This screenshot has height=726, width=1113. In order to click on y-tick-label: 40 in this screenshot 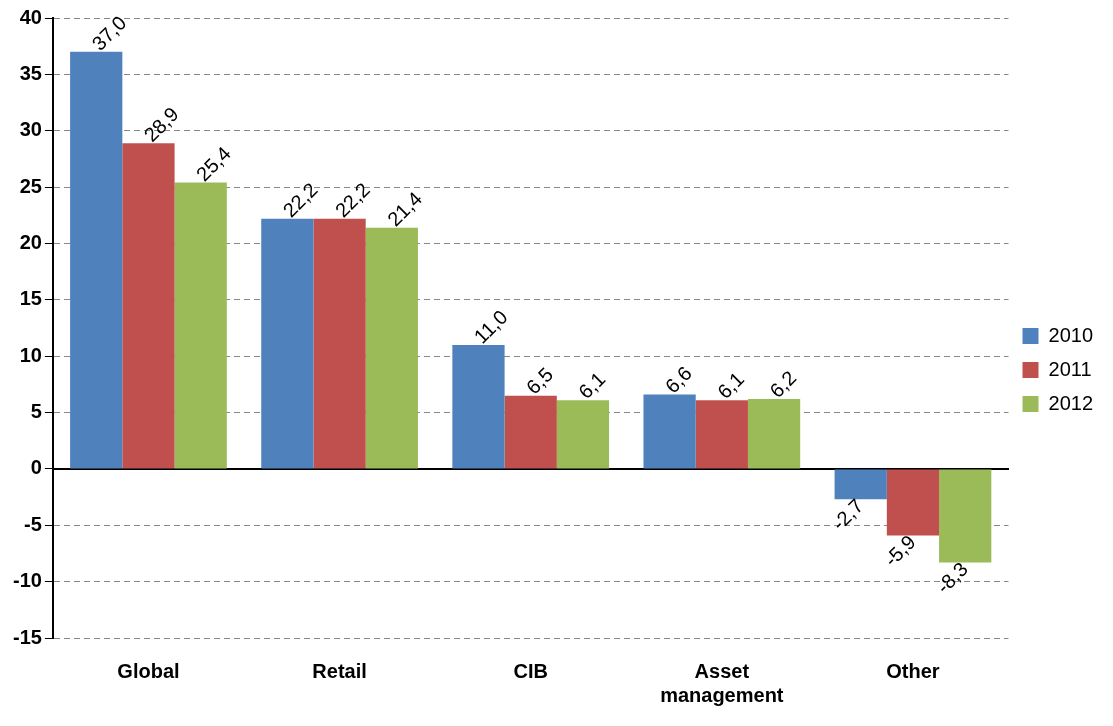, I will do `click(30, 16)`.